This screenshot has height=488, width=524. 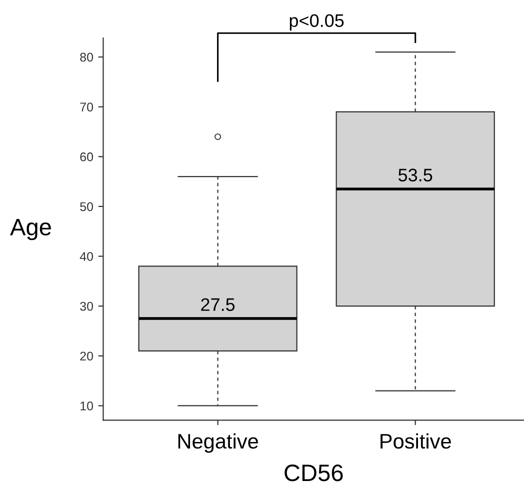 What do you see at coordinates (87, 306) in the screenshot?
I see `y-tick-label: 30` at bounding box center [87, 306].